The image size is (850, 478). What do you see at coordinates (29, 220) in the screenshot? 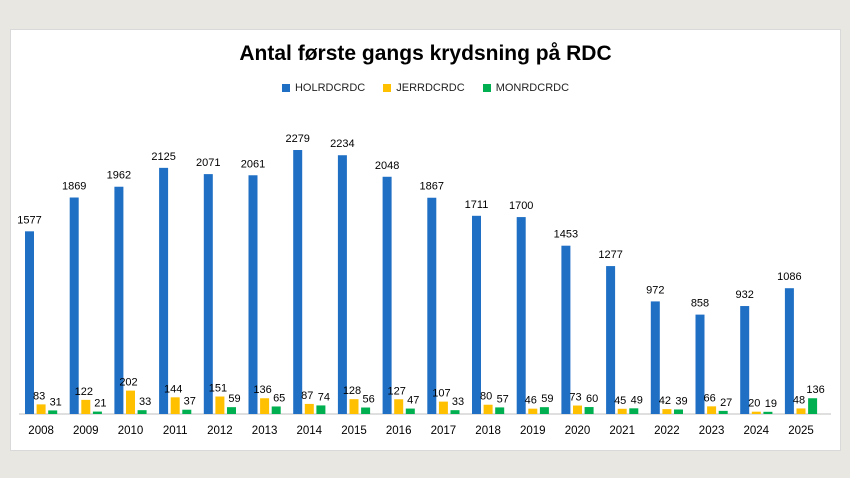
I see `data-label: 1577` at bounding box center [29, 220].